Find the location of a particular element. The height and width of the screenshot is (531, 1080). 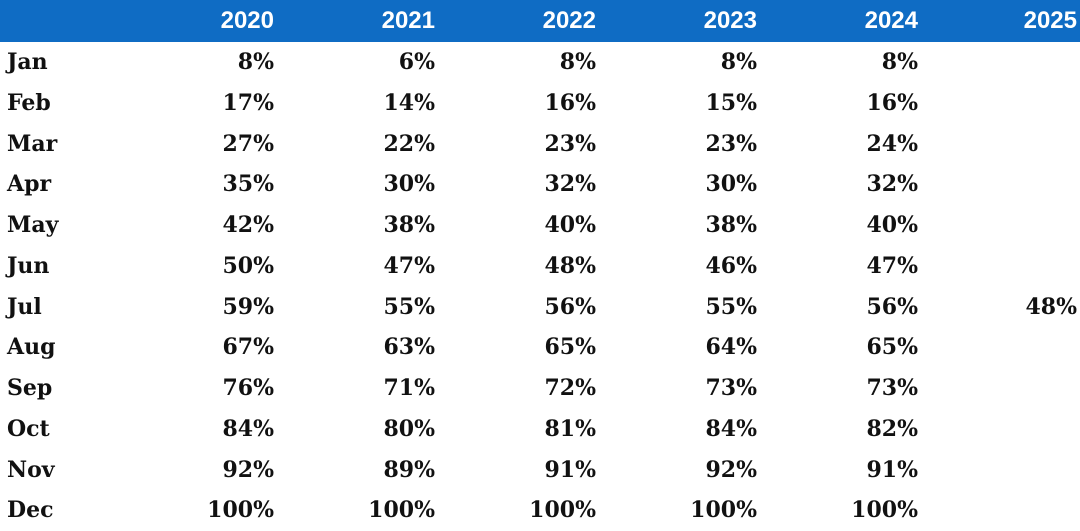

value-cell-2021: 38% is located at coordinates (409, 225).